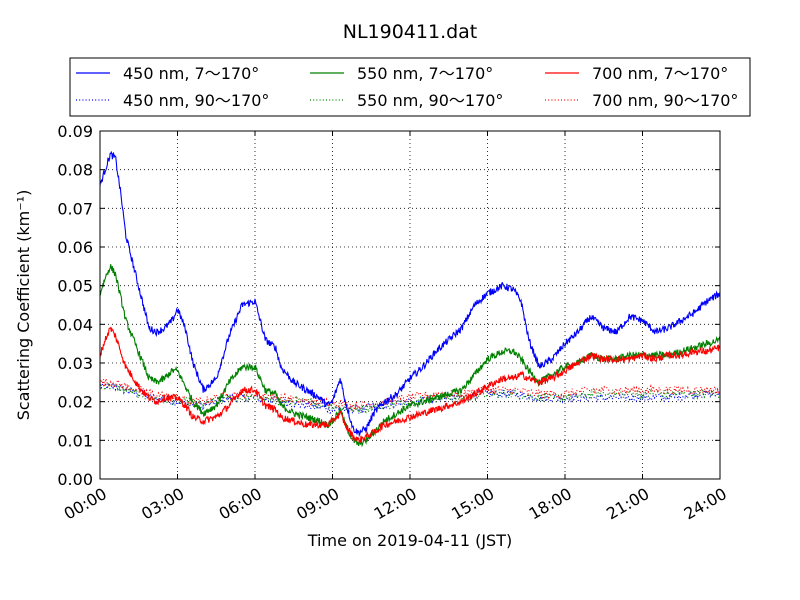  I want to click on y-tick-label: 0.08, so click(75, 170).